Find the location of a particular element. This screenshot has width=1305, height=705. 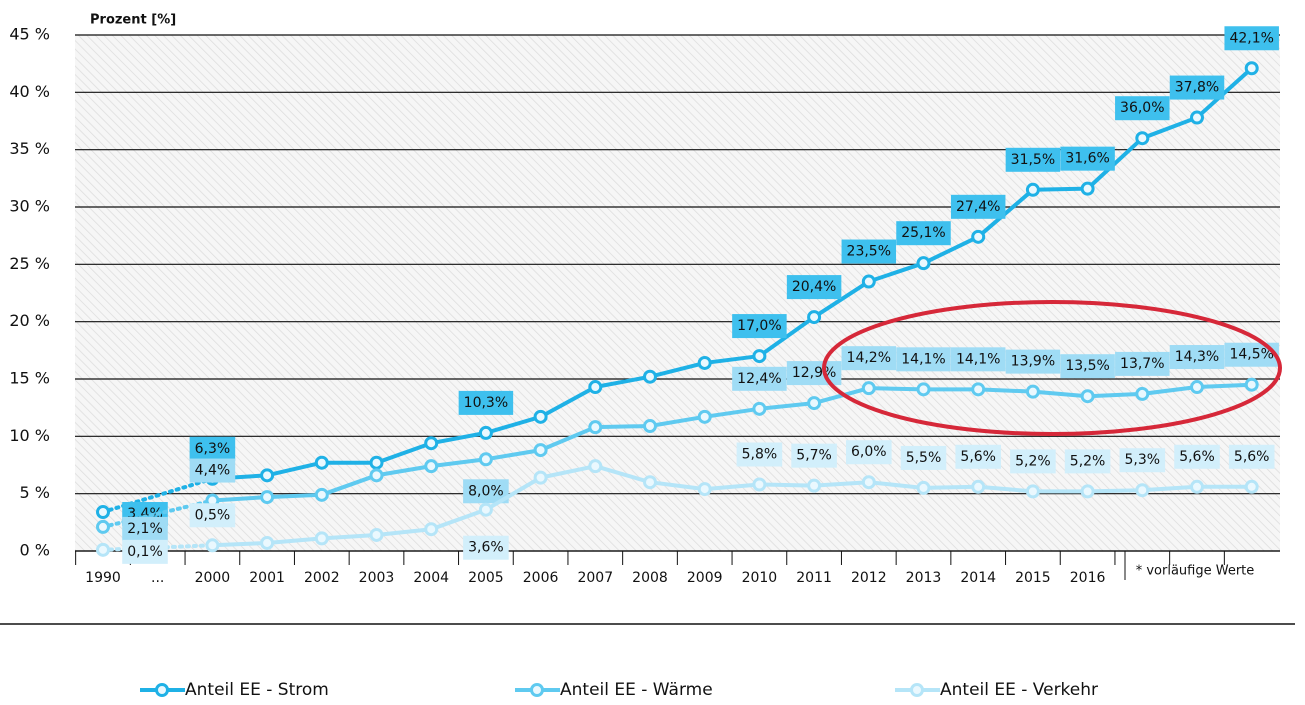

value-label: 14,1% is located at coordinates (978, 359).